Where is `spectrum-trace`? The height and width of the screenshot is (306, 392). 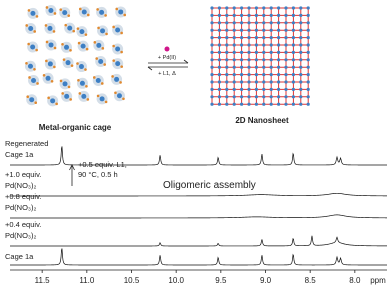 spectrum-trace is located at coordinates (198, 194).